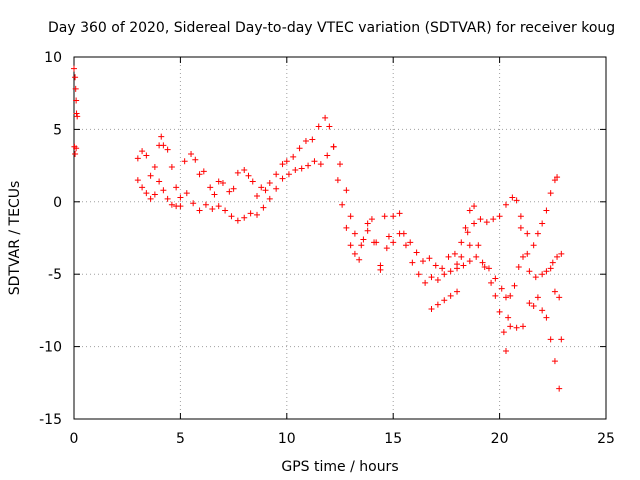 Image resolution: width=640 pixels, height=480 pixels. What do you see at coordinates (50, 420) in the screenshot?
I see `y-tick-label: -15` at bounding box center [50, 420].